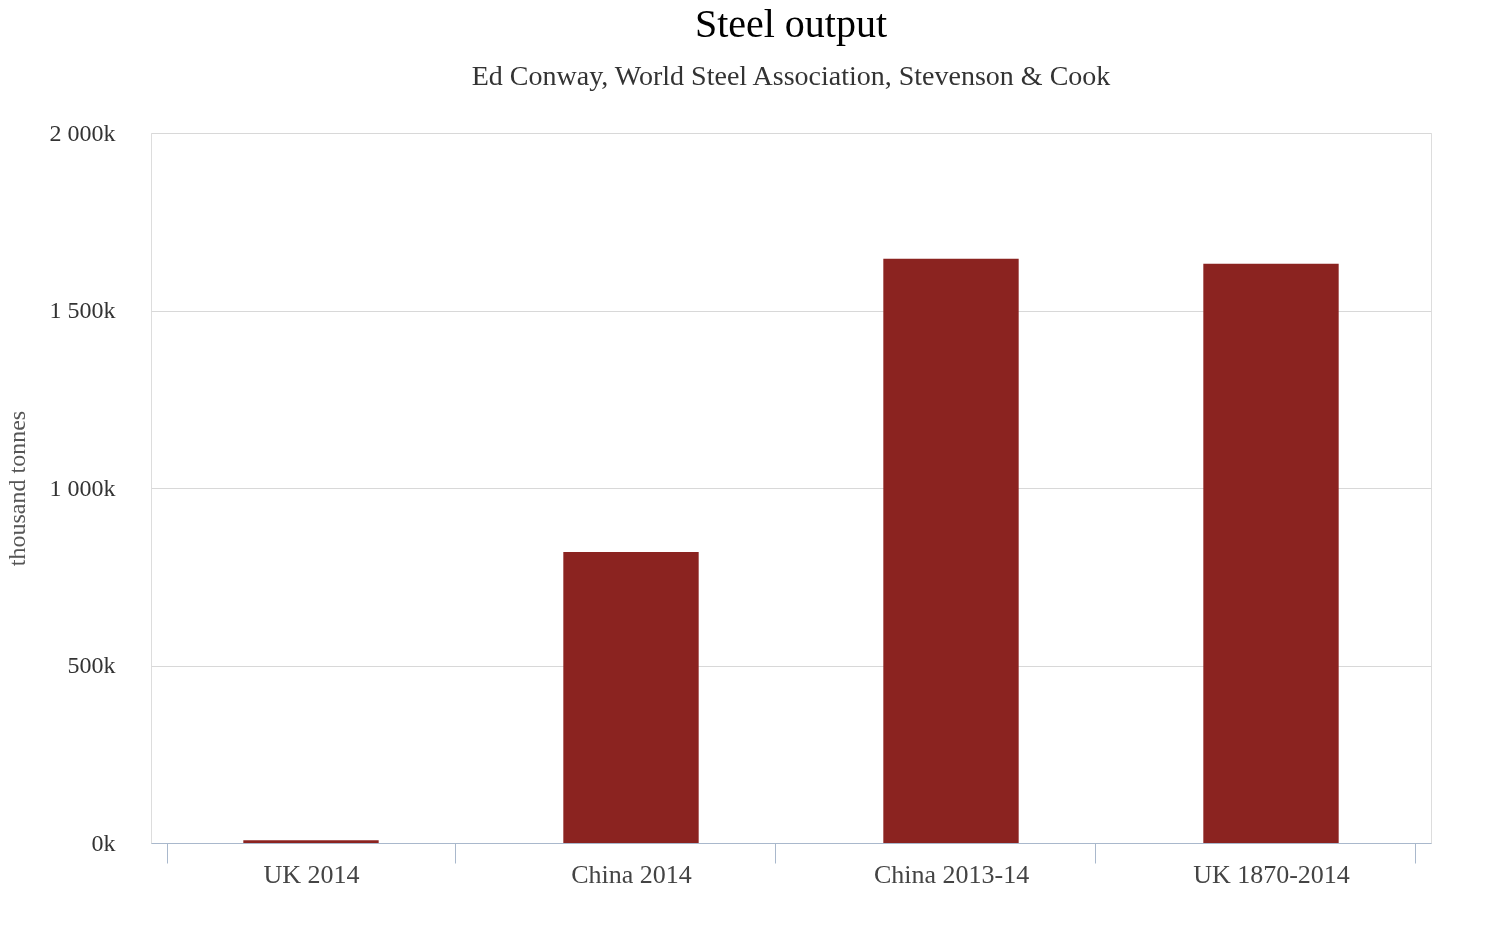  Describe the element at coordinates (1271, 874) in the screenshot. I see `x-tick-label: UK 1870-2014` at that location.